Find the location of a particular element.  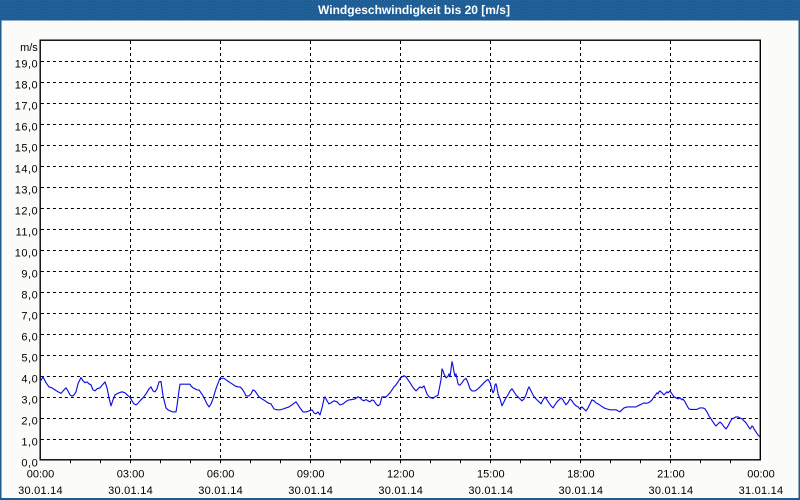

svg-text: 6,0 is located at coordinates (29, 337).